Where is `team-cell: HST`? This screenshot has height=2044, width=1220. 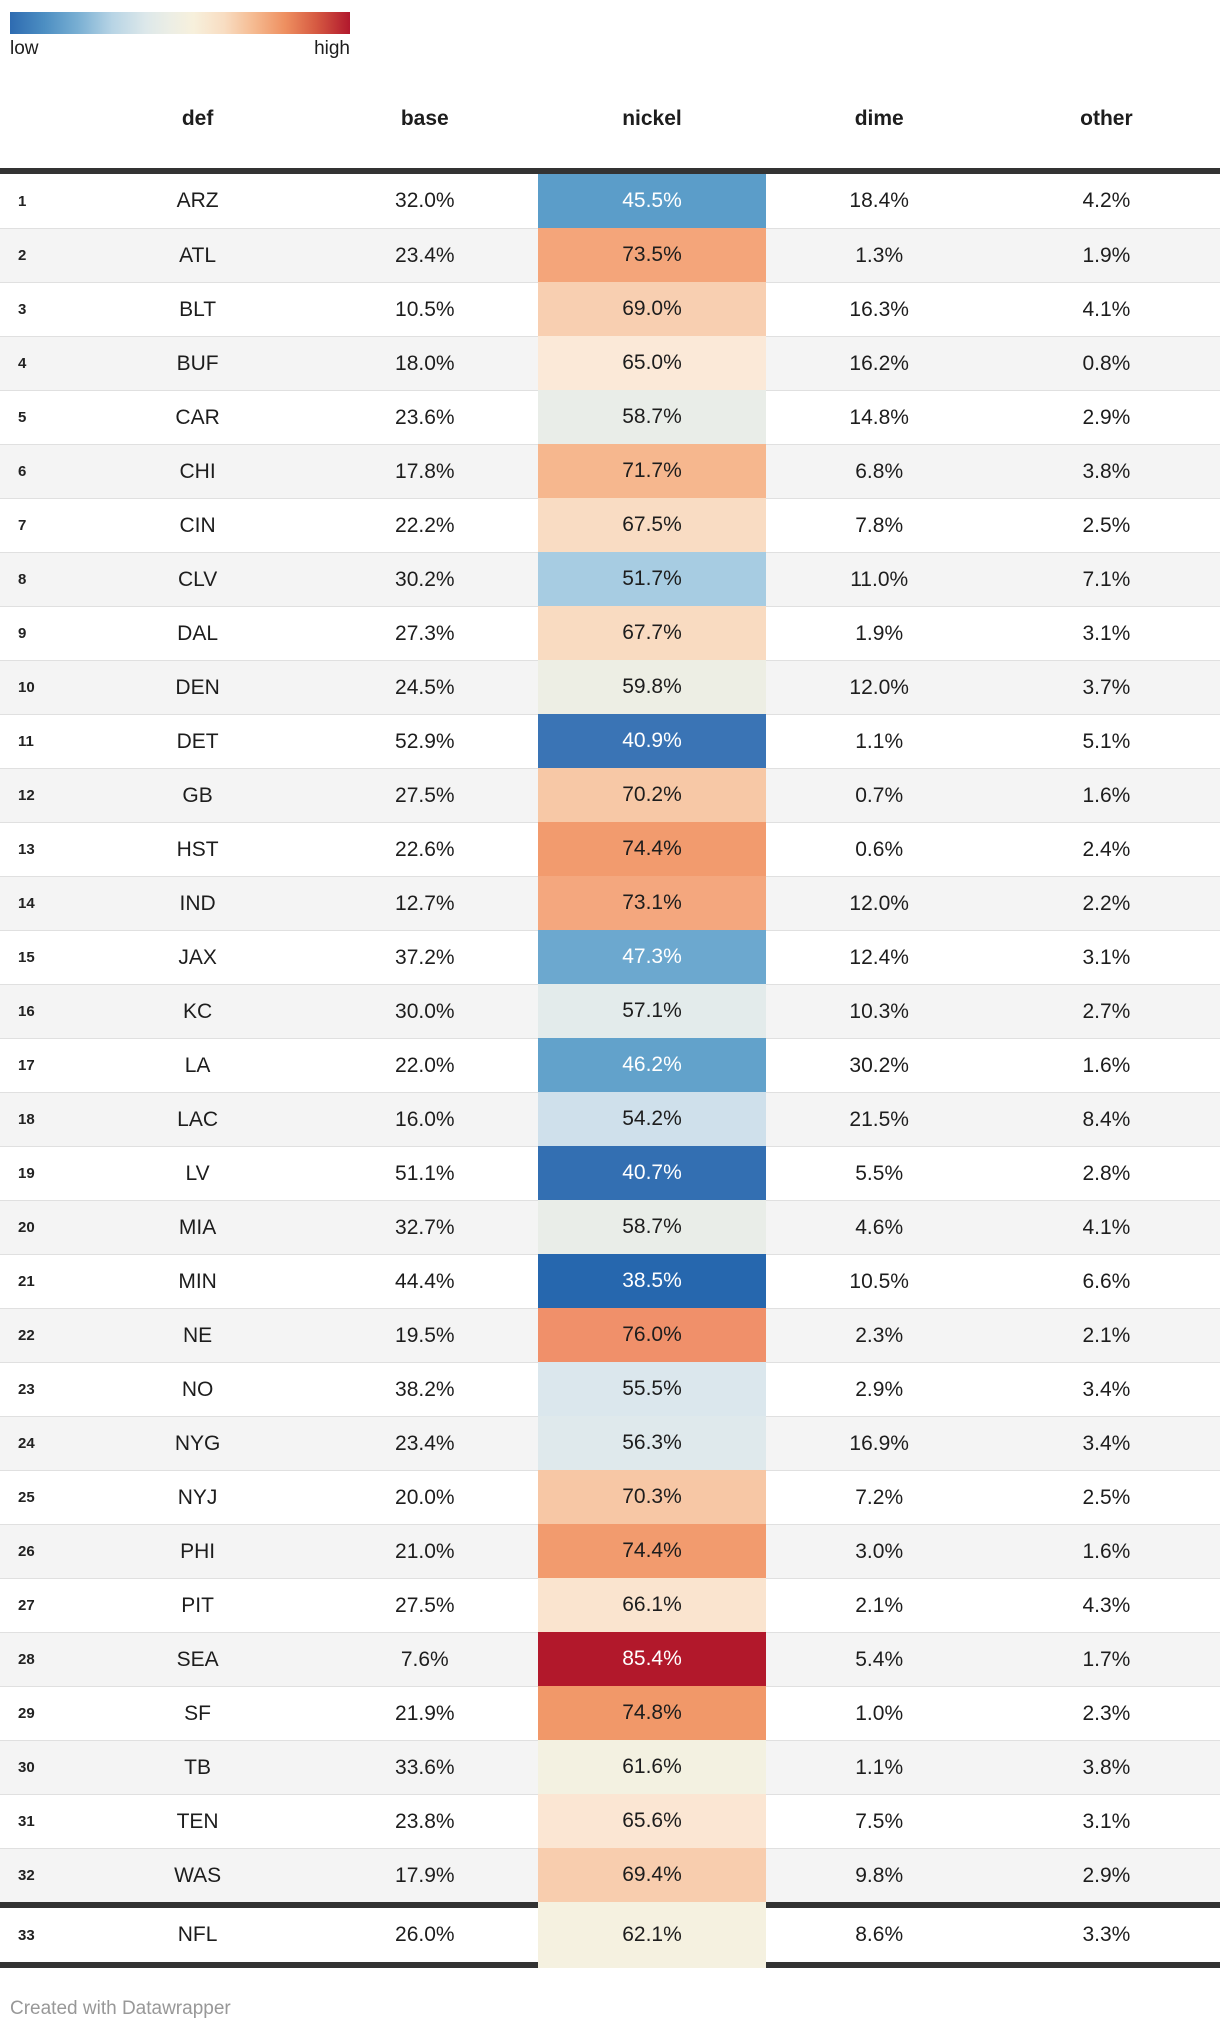 team-cell: HST is located at coordinates (198, 849).